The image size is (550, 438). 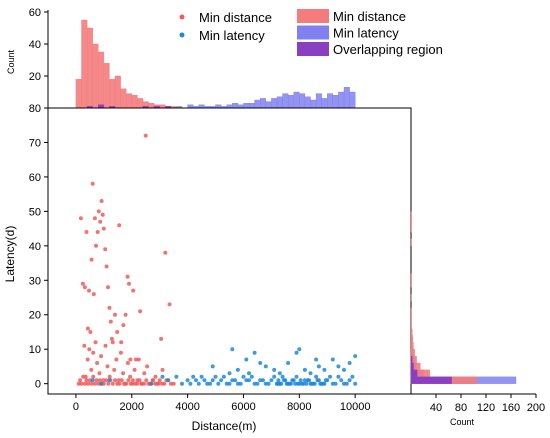 What do you see at coordinates (35, 77) in the screenshot?
I see `top-y-tick-label: 20` at bounding box center [35, 77].